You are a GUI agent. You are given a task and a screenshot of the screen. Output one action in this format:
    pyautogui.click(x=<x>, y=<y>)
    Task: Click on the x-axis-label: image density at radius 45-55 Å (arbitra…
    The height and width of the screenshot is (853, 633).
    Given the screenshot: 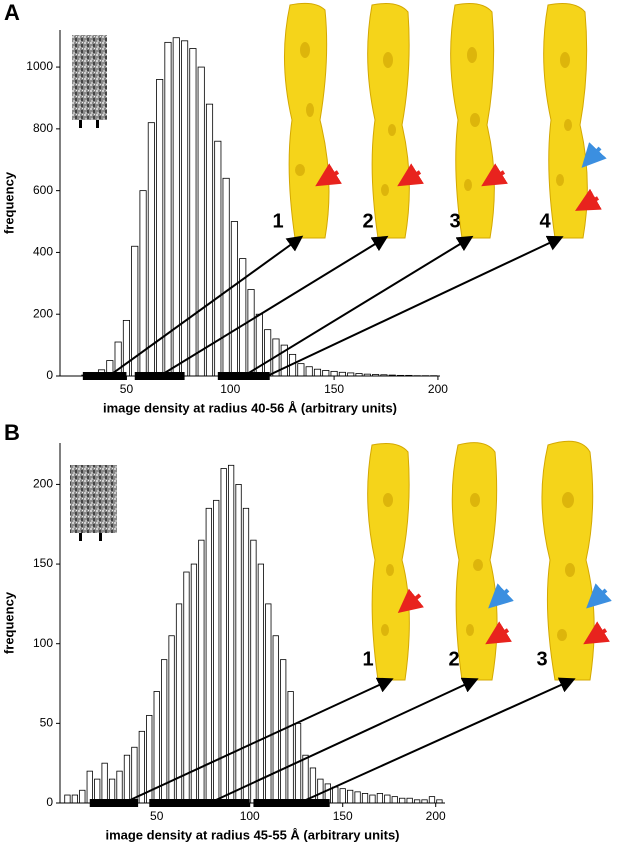 What is the action you would take?
    pyautogui.click(x=252, y=834)
    